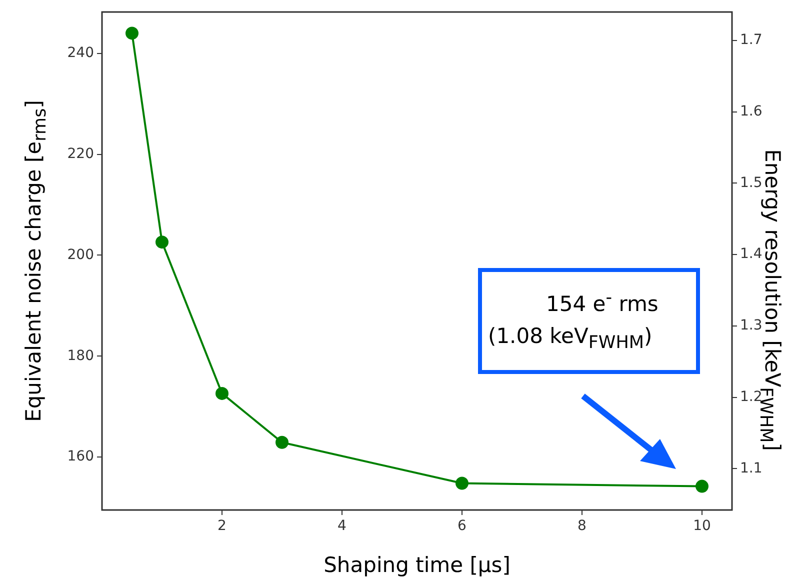 Image resolution: width=793 pixels, height=586 pixels. Describe the element at coordinates (582, 526) in the screenshot. I see `x-tick-label: 8` at that location.